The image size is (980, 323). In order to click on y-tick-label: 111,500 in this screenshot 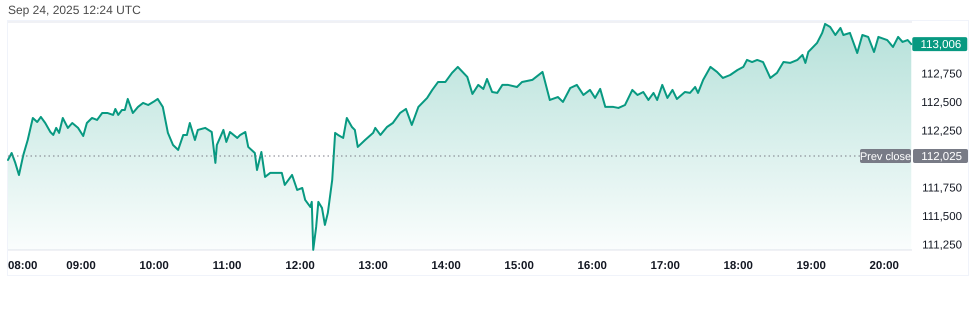, I will do `click(942, 216)`.